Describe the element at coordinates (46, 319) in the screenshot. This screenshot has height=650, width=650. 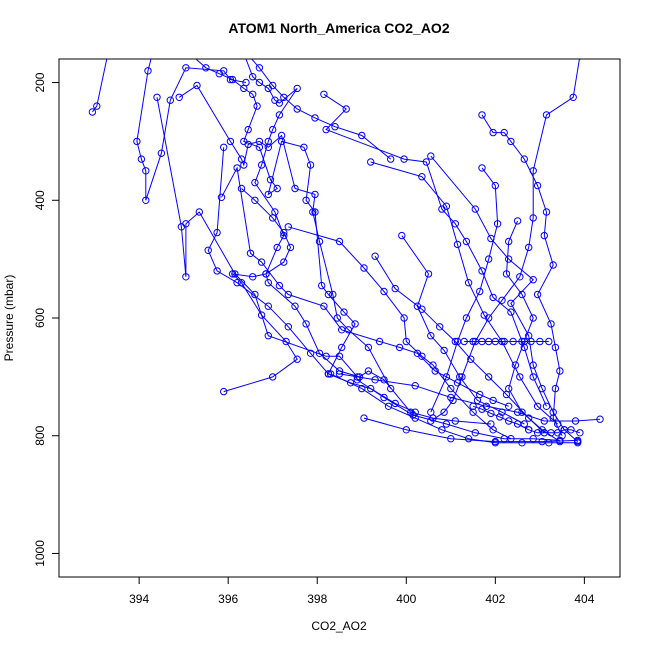
I see `y-axis: 200 400 600 800 1000` at that location.